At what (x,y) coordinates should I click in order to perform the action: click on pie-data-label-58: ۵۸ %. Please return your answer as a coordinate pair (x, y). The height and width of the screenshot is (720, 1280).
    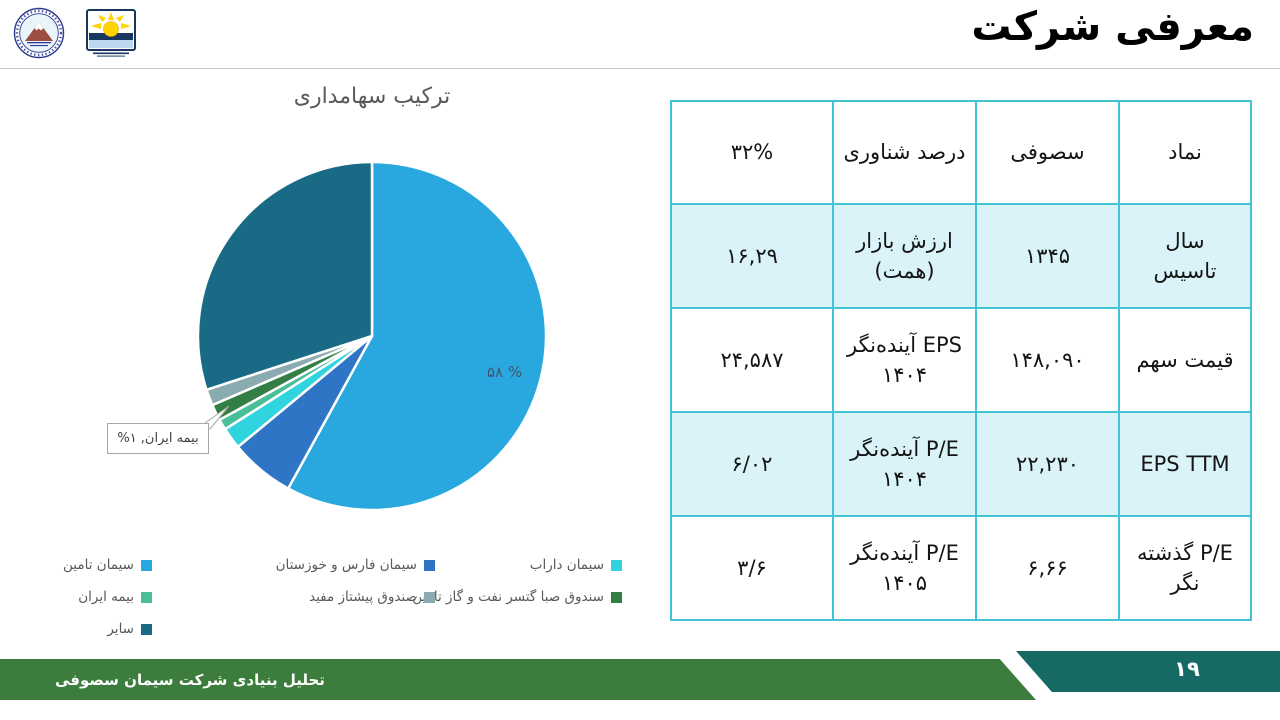
    Looking at the image, I should click on (505, 372).